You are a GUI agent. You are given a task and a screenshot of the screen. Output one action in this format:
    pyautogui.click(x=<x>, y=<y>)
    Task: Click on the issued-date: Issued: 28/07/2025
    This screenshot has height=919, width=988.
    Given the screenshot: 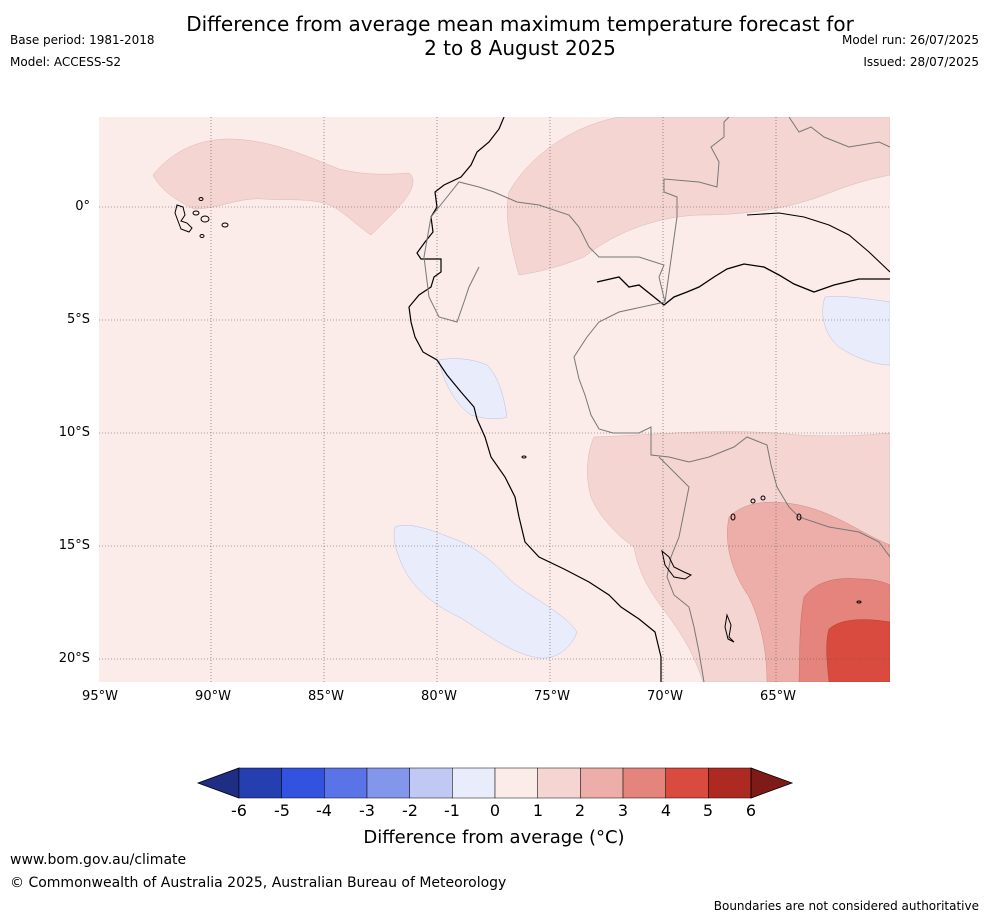 What is the action you would take?
    pyautogui.click(x=921, y=62)
    